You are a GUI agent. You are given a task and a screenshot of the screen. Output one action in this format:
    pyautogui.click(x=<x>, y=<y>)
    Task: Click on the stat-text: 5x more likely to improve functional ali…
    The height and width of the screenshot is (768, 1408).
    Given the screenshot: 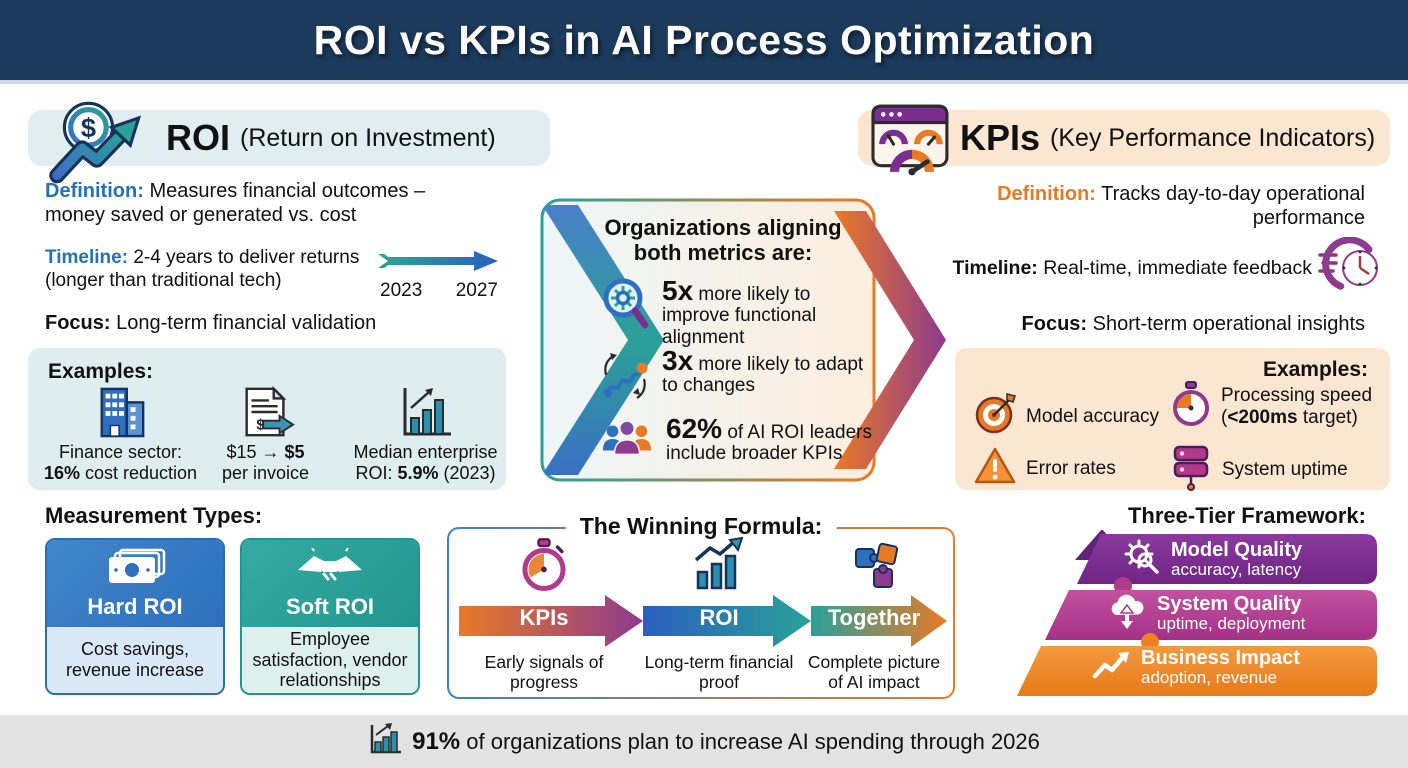 What is the action you would take?
    pyautogui.click(x=739, y=311)
    